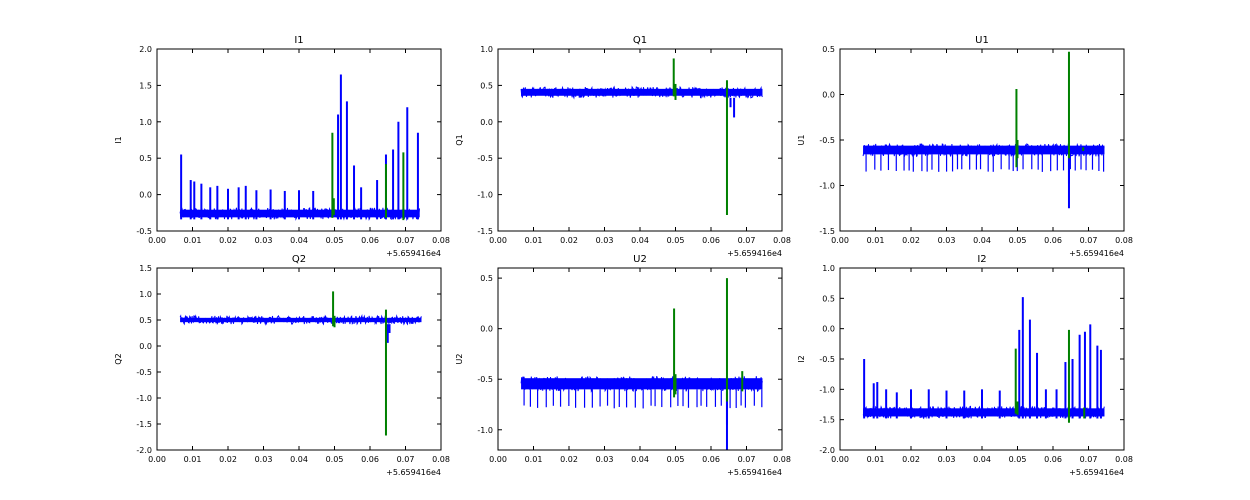  I want to click on chart-title: I1, so click(298, 40).